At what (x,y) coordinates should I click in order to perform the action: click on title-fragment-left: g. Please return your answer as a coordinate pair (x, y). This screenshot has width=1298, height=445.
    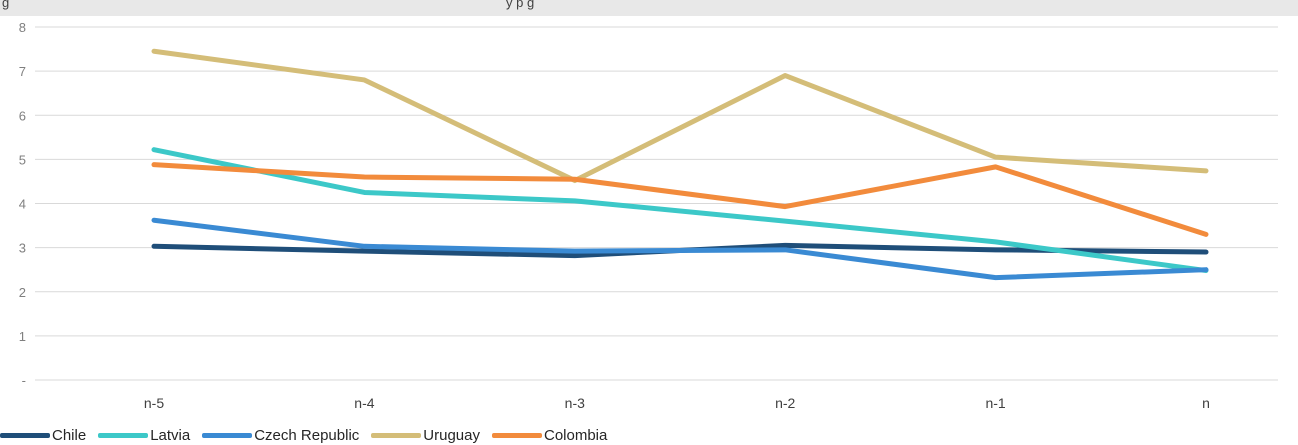
    Looking at the image, I should click on (6, 5).